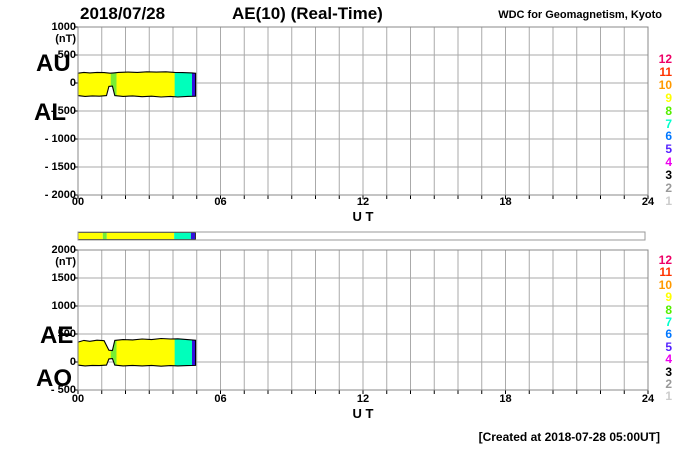 The width and height of the screenshot is (700, 450). What do you see at coordinates (123, 13) in the screenshot?
I see `title-date: 2018/07/28` at bounding box center [123, 13].